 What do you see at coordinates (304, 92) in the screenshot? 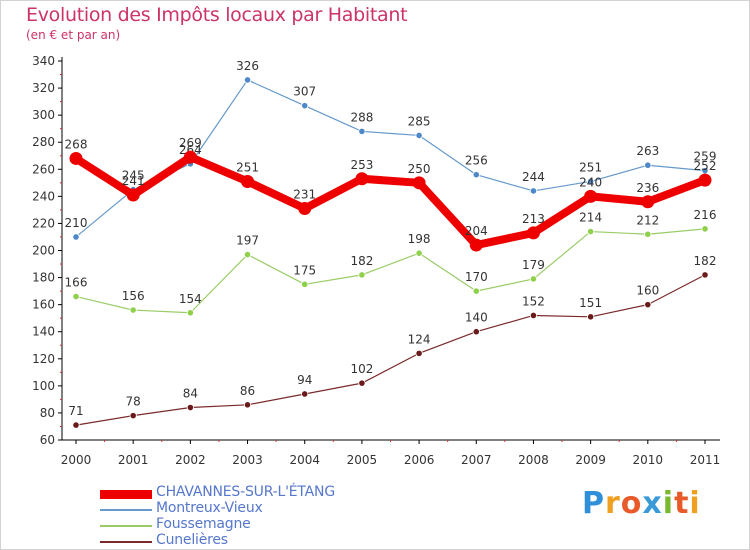
I see `data-label: 307` at bounding box center [304, 92].